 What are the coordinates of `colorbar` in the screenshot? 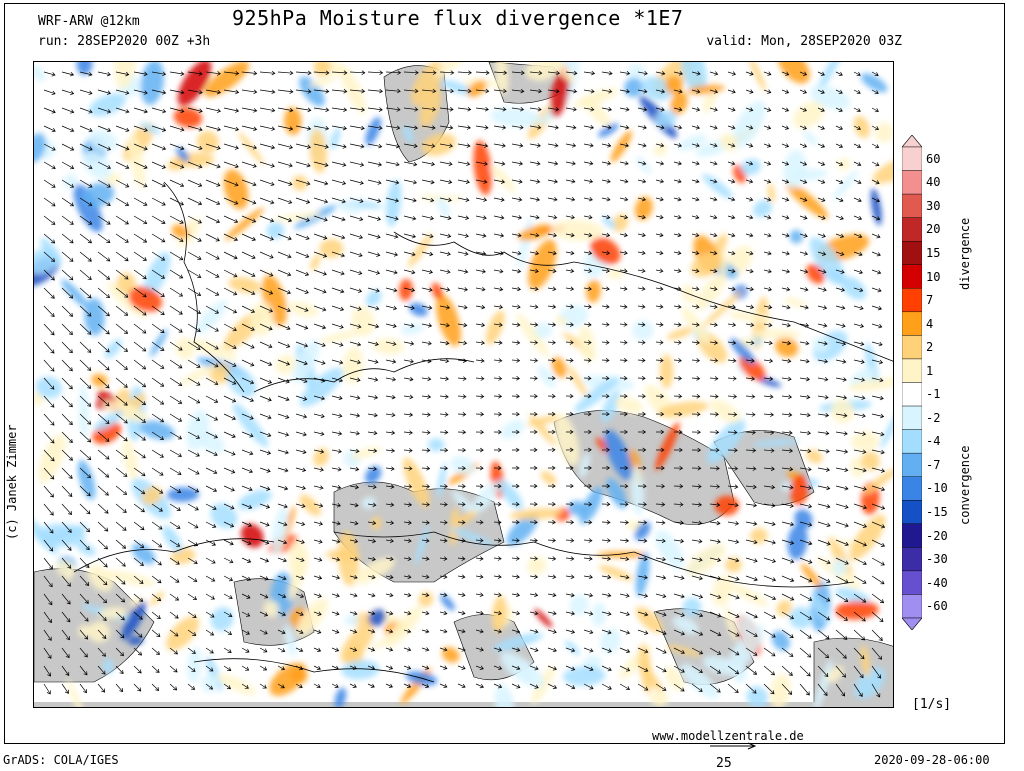 It's located at (912, 382).